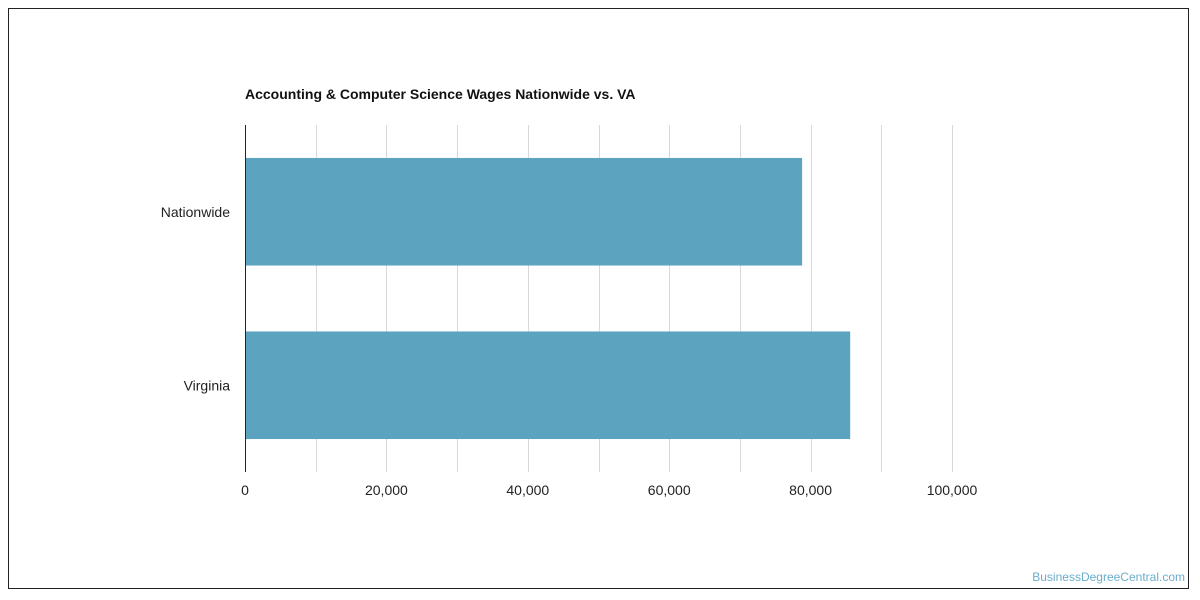 The height and width of the screenshot is (600, 1200). What do you see at coordinates (195, 212) in the screenshot?
I see `category-label: Nationwide` at bounding box center [195, 212].